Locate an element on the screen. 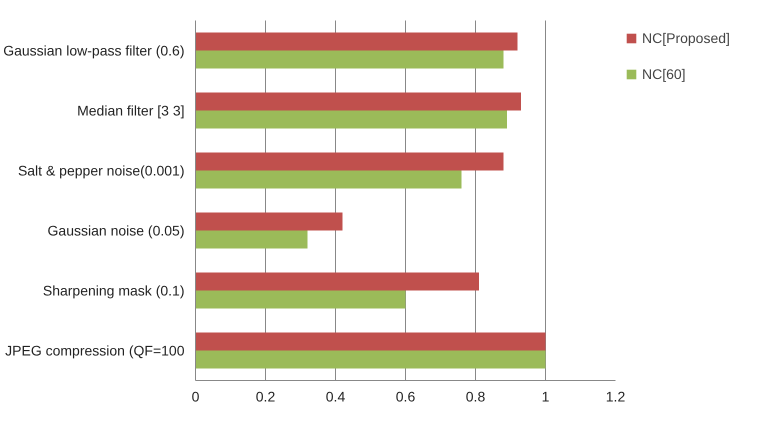 This screenshot has width=784, height=430. y-tick-label: Gaussian low-pass filter (0.6) is located at coordinates (94, 50).